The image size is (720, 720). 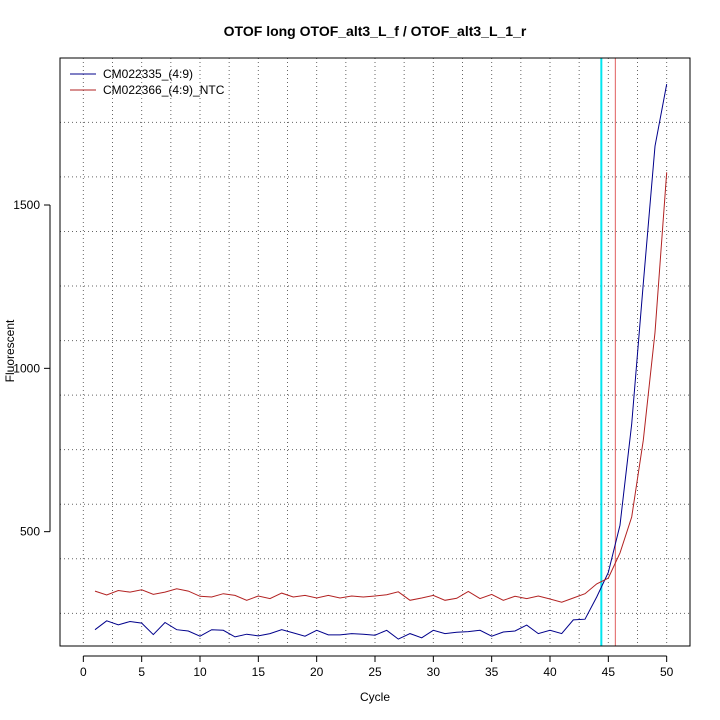 What do you see at coordinates (667, 672) in the screenshot?
I see `x-tick-label: 50` at bounding box center [667, 672].